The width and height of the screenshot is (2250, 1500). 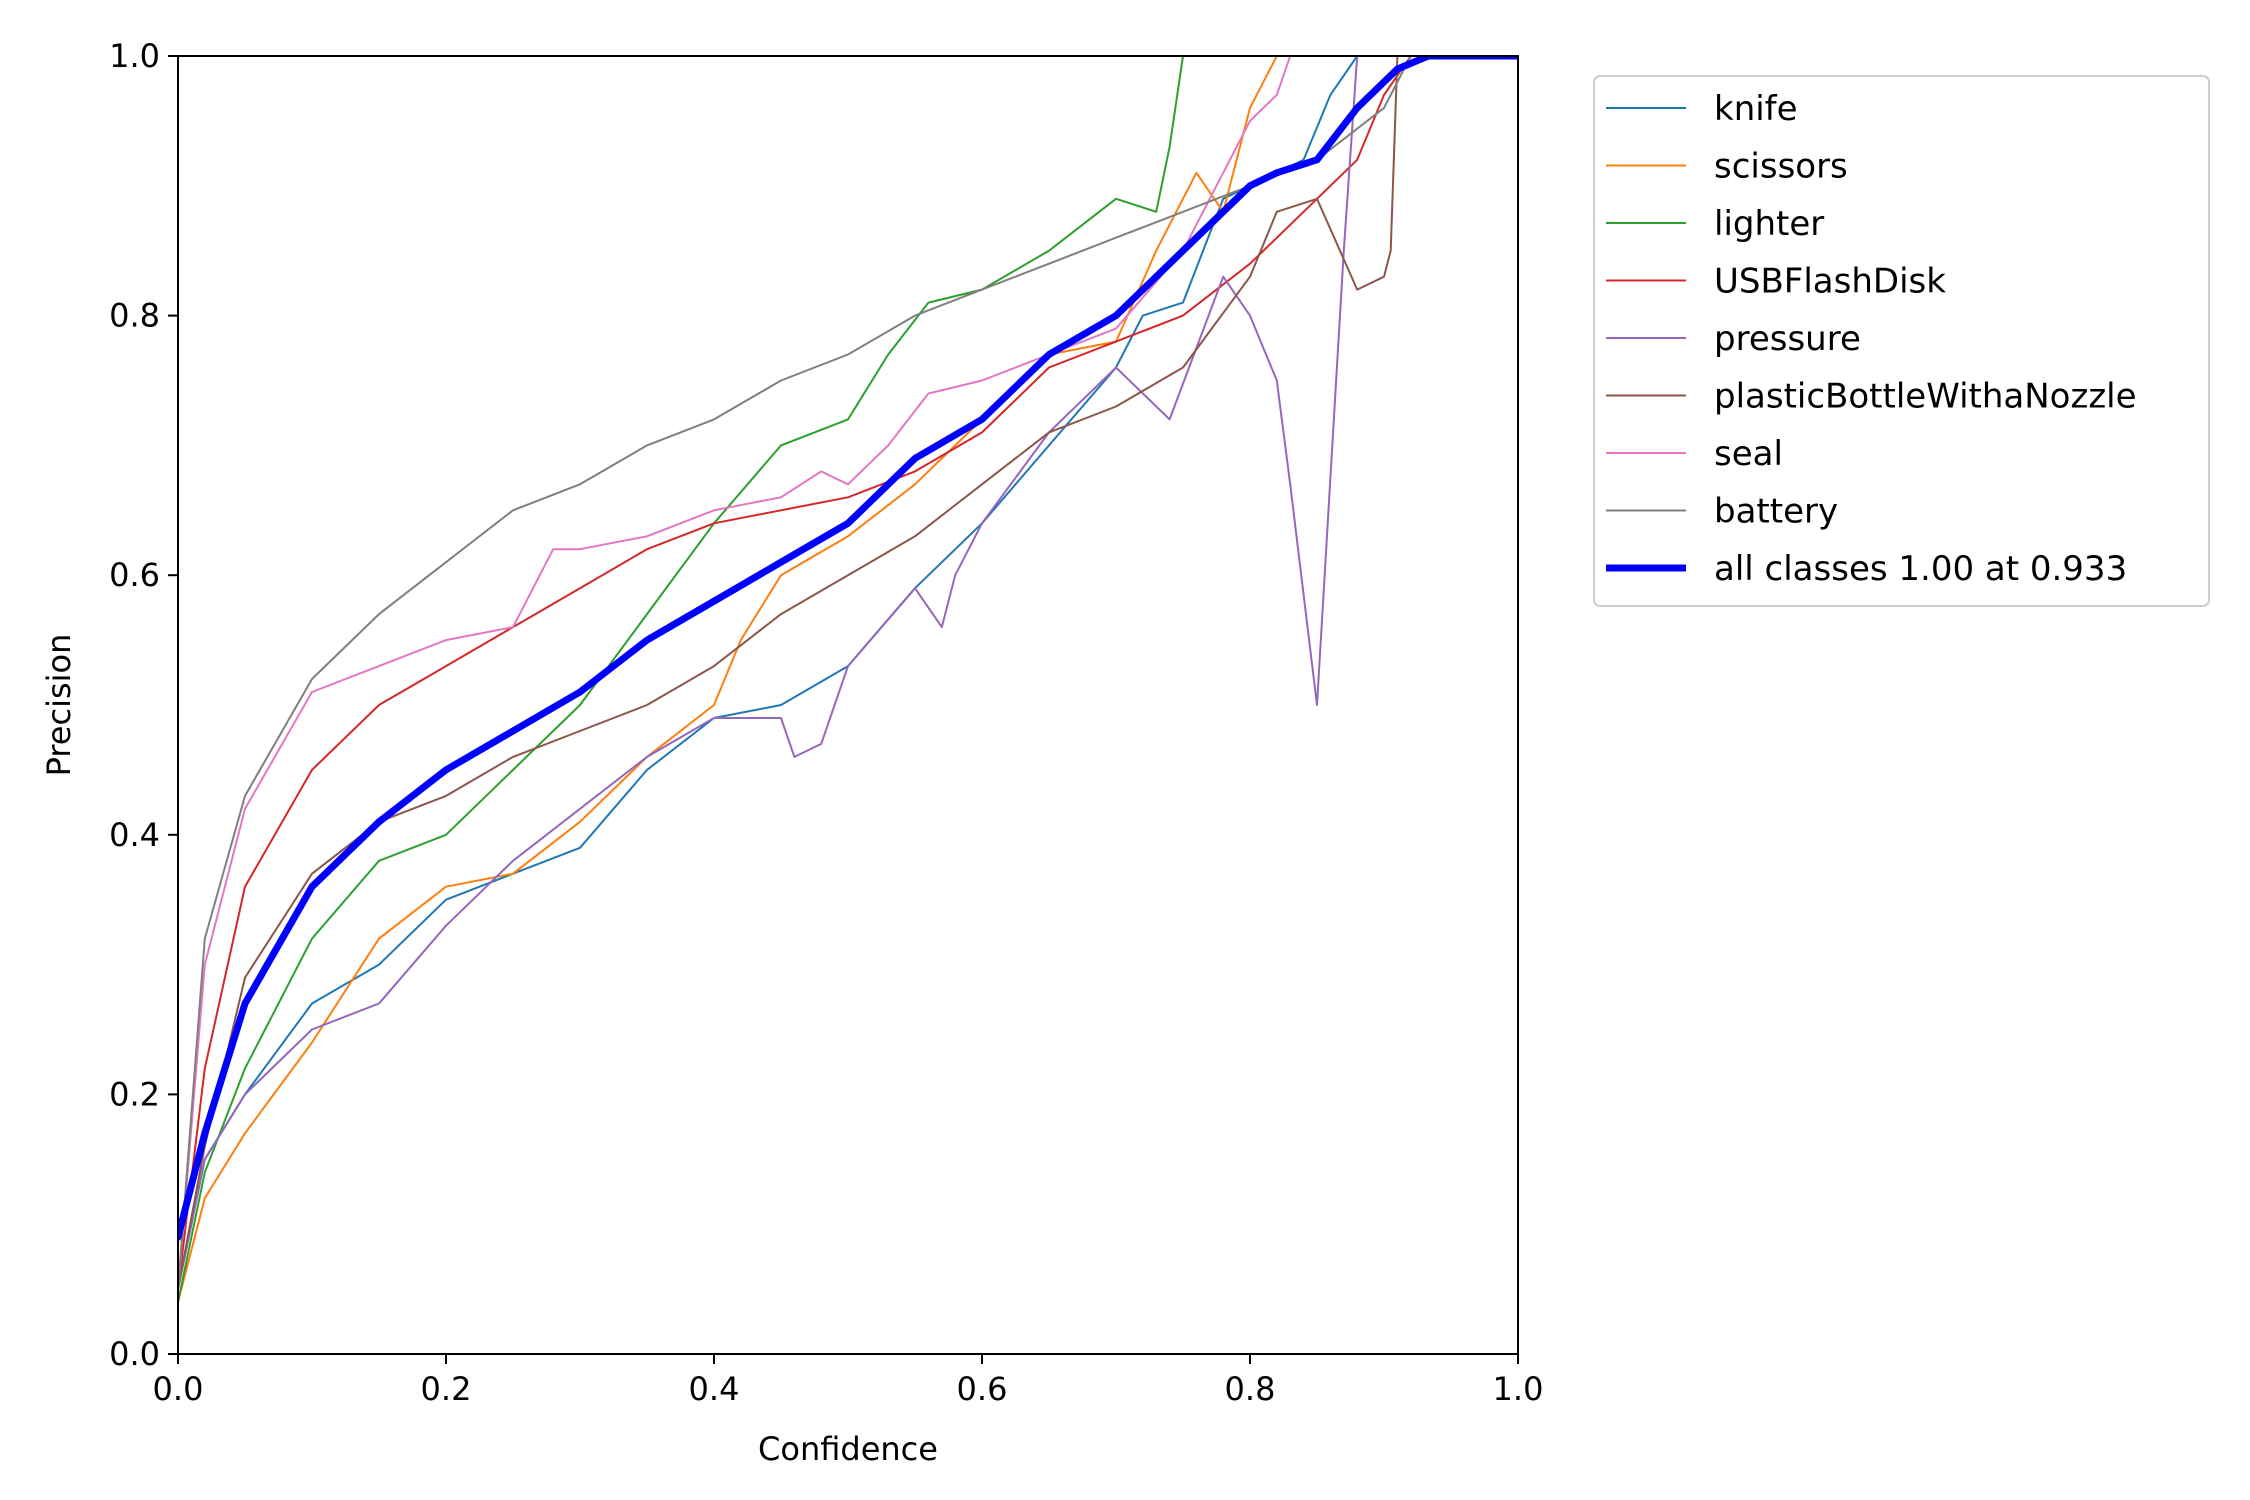 I want to click on legend-label: scissors, so click(x=1781, y=167).